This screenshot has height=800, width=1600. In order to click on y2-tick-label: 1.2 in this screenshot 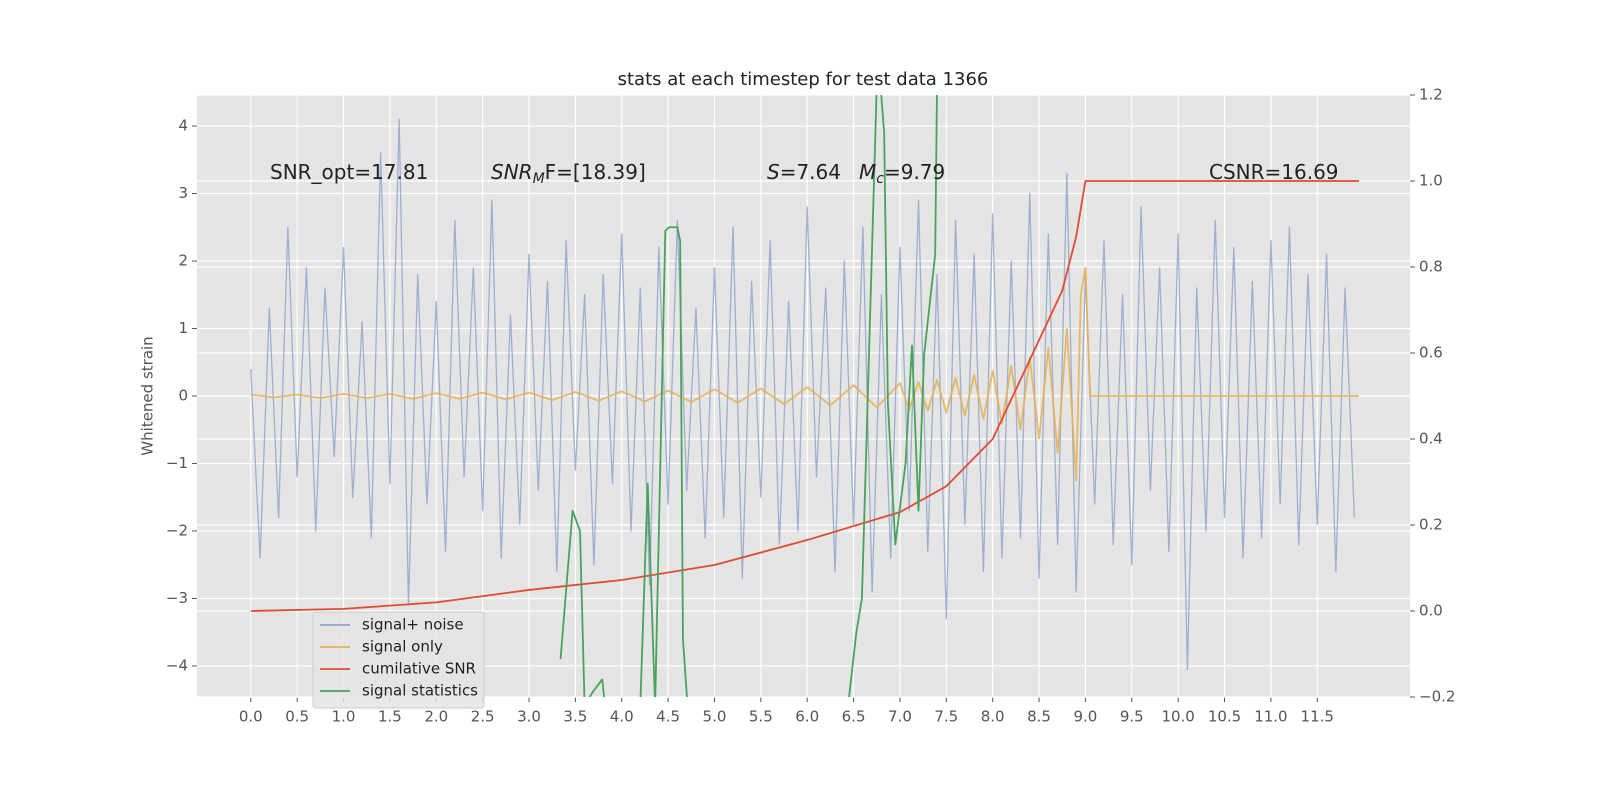, I will do `click(1431, 95)`.